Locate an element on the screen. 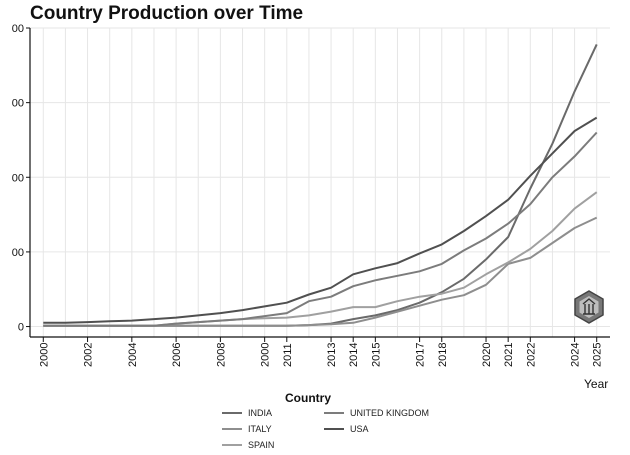  x-tick-label: 2022 is located at coordinates (531, 355).